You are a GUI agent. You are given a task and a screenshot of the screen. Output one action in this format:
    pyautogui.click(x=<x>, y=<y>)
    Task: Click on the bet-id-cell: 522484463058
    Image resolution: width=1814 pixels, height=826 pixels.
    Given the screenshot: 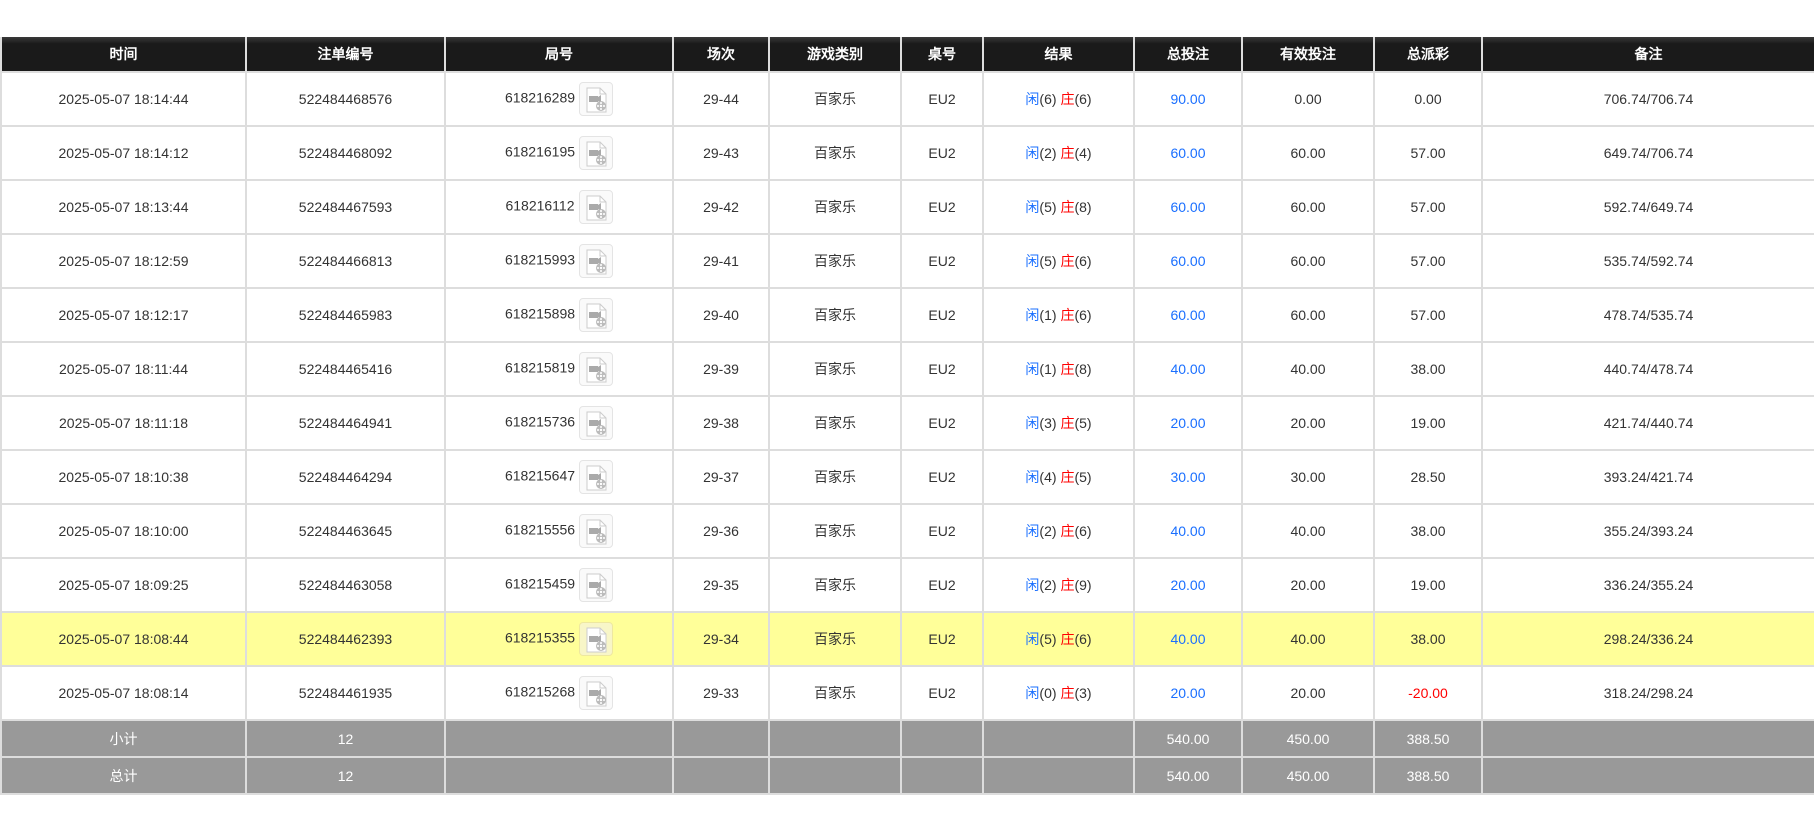 What is the action you would take?
    pyautogui.click(x=345, y=585)
    